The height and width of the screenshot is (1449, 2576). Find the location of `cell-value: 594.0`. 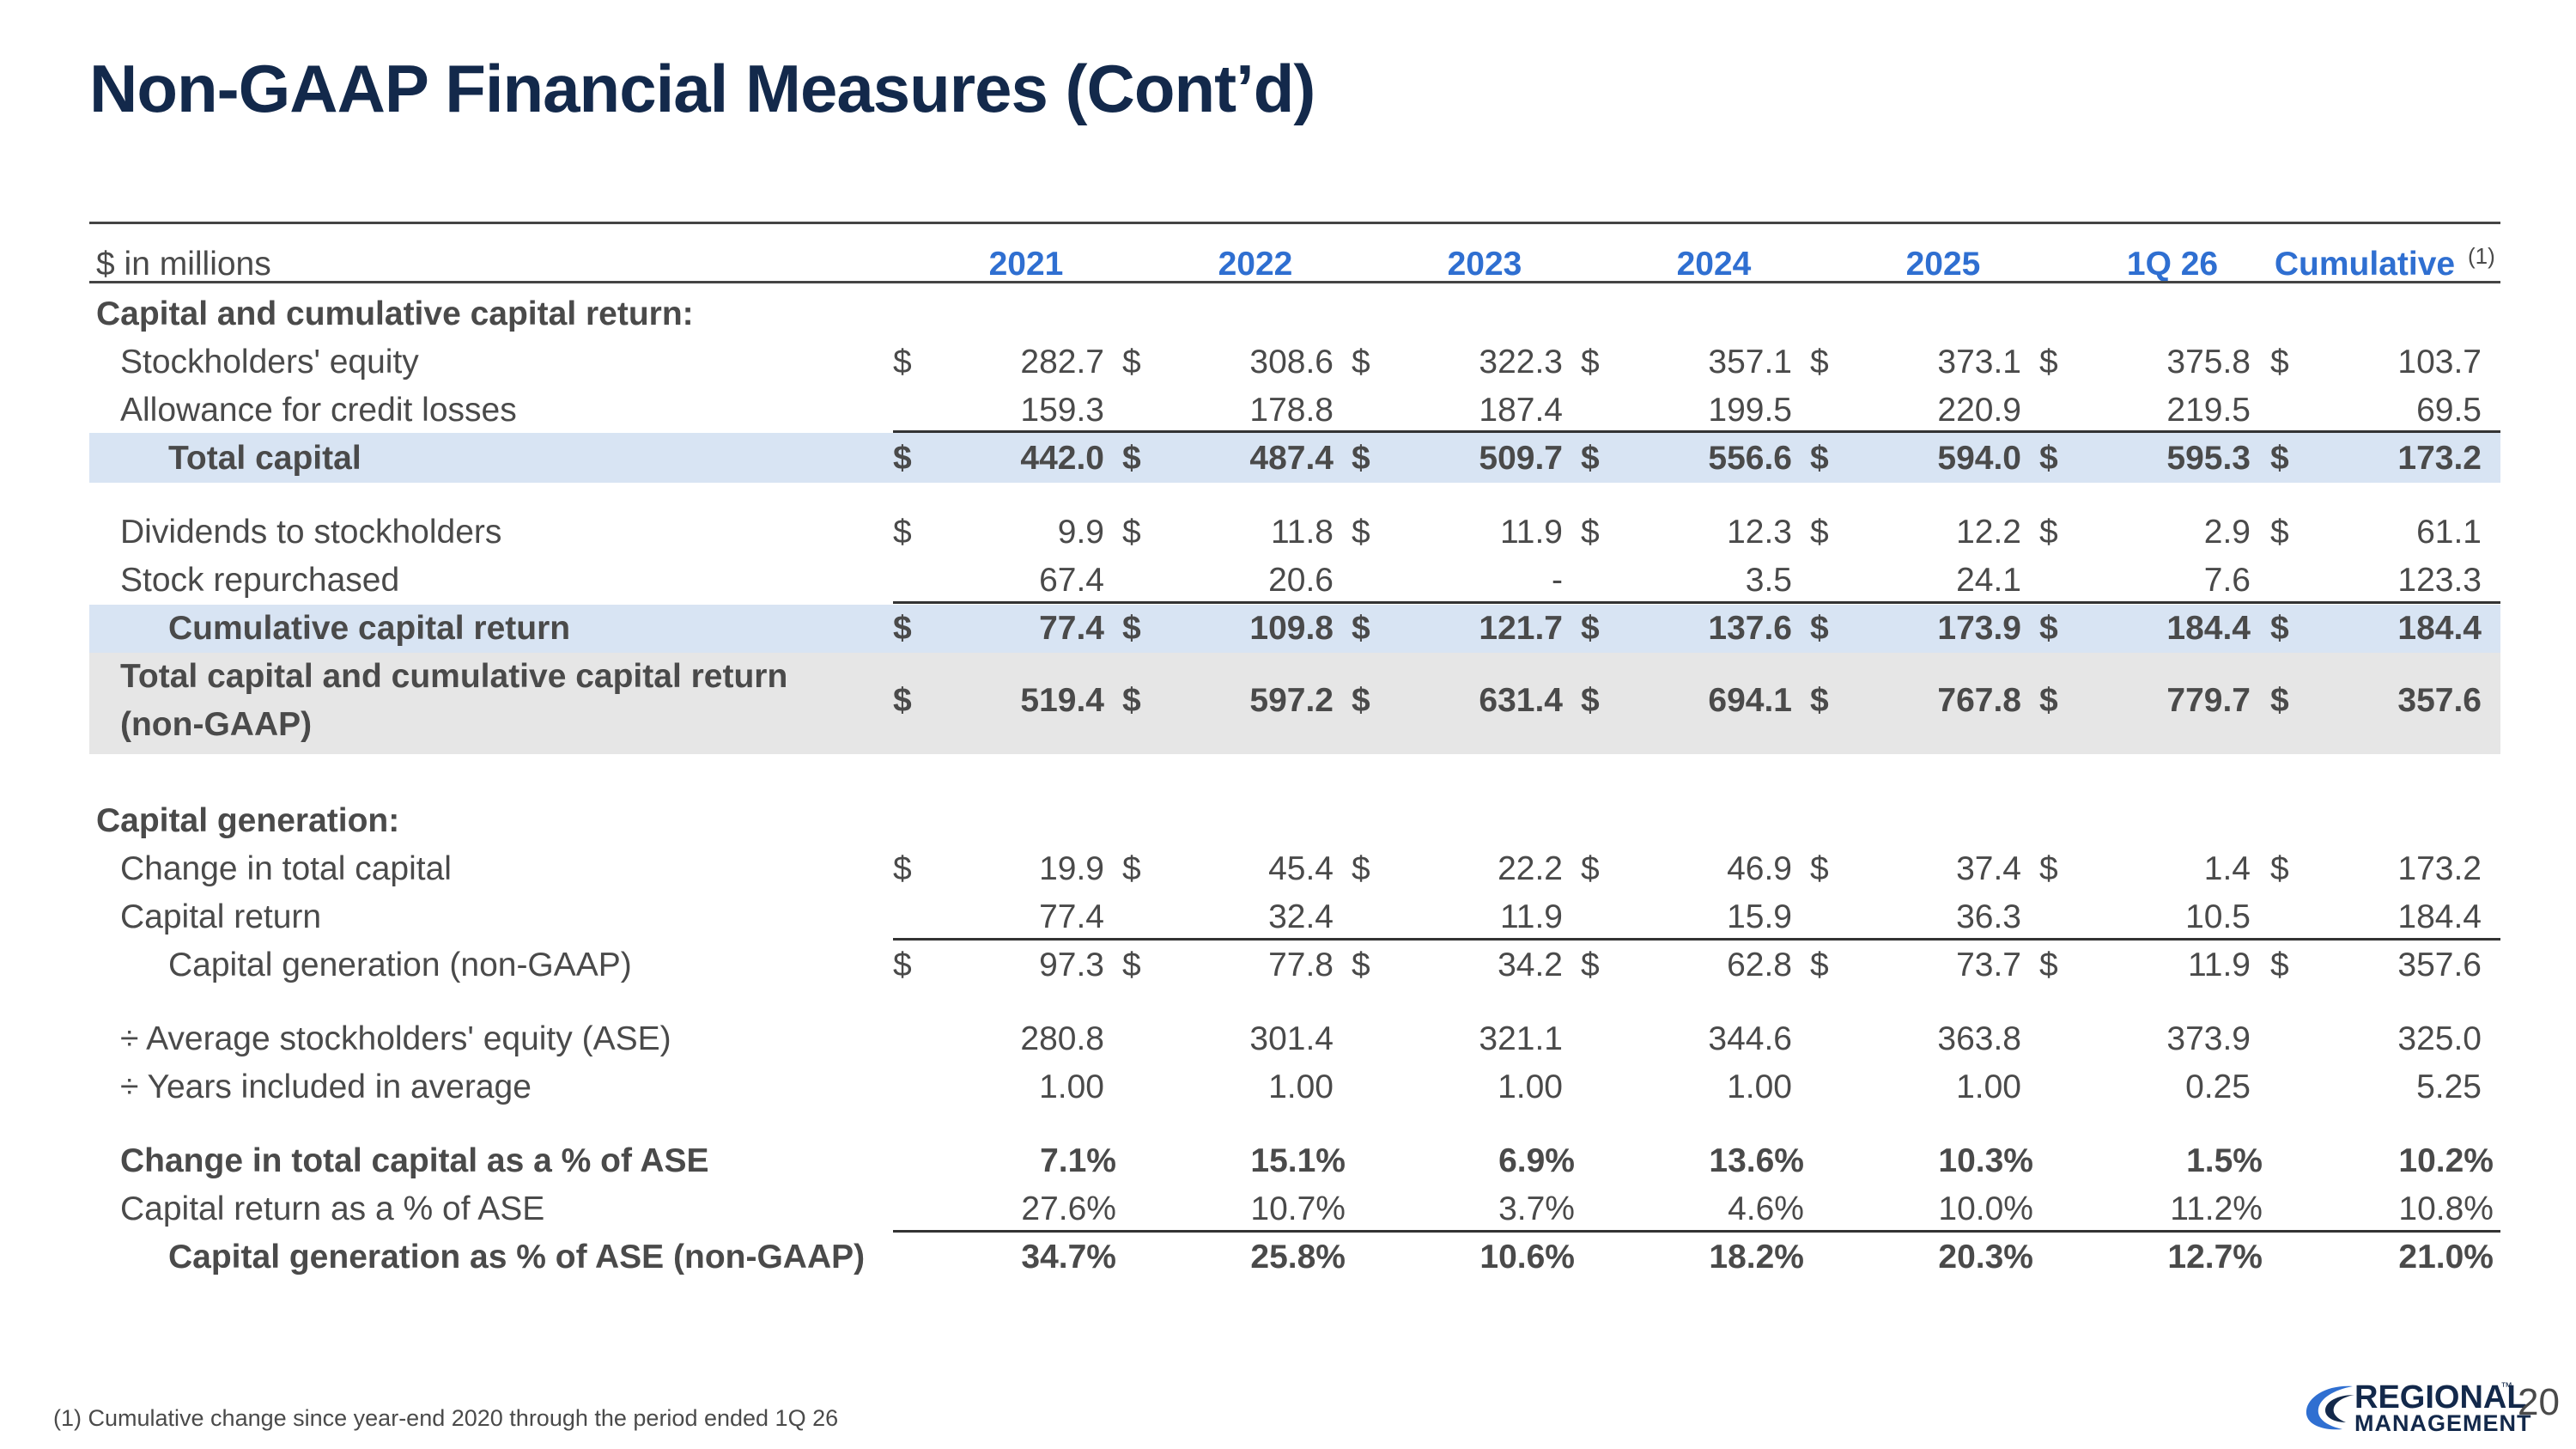

cell-value: 594.0 is located at coordinates (1979, 458).